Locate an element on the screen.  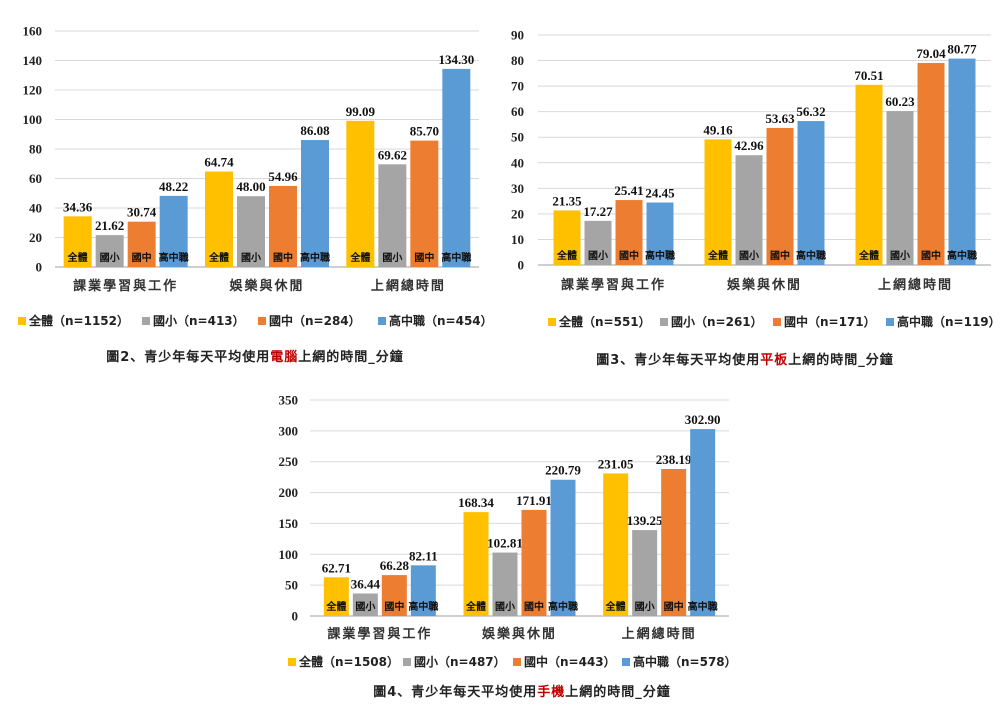
y-tick-label: 60 is located at coordinates (35, 178).